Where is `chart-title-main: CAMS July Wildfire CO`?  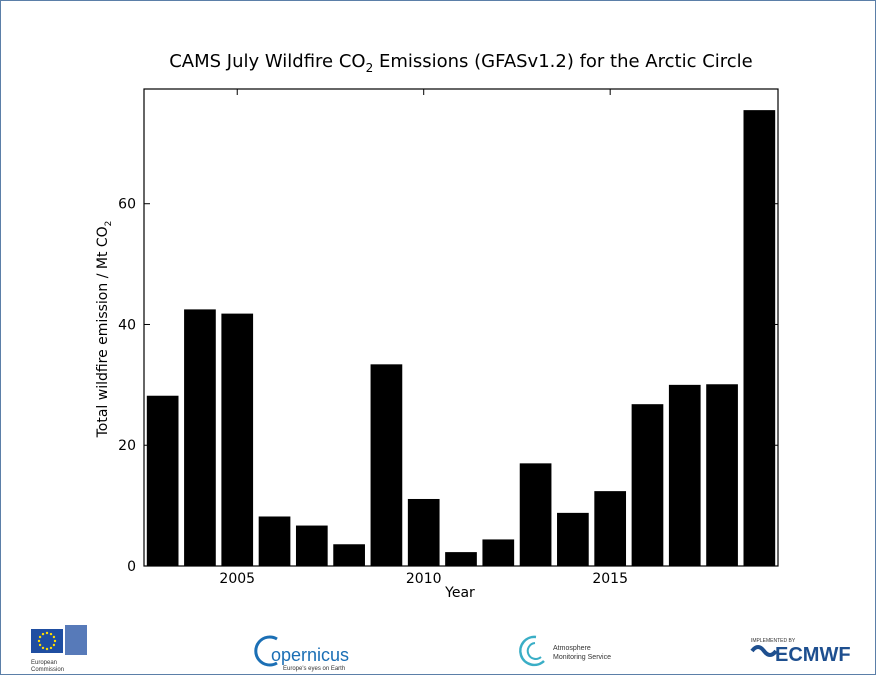
chart-title-main: CAMS July Wildfire CO is located at coordinates (267, 61).